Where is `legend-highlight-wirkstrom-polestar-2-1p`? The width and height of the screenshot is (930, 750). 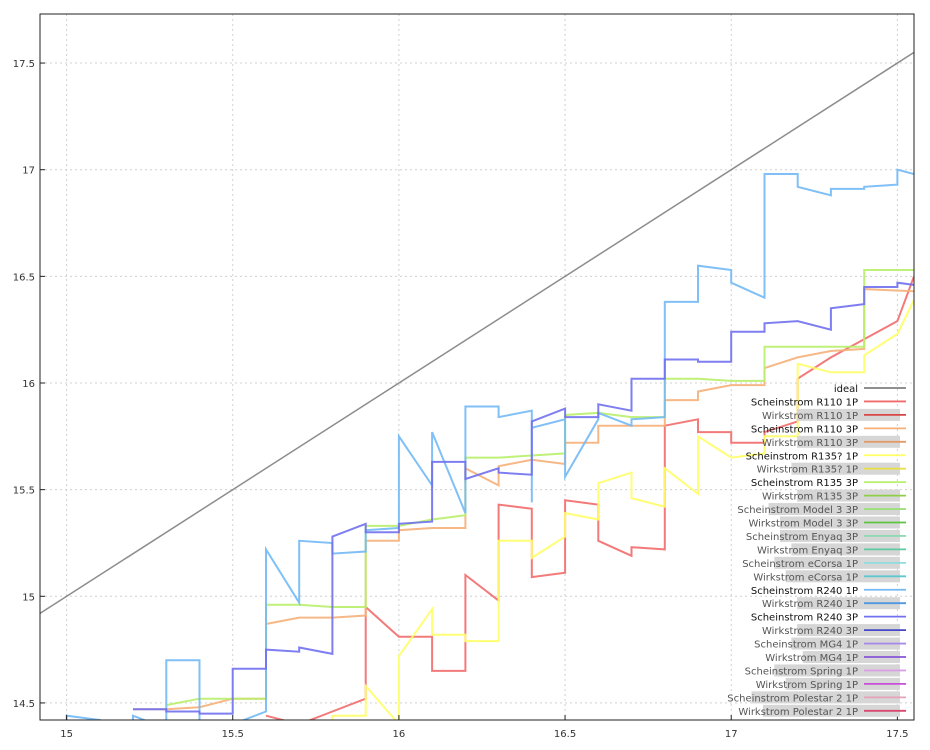 legend-highlight-wirkstrom-polestar-2-1p is located at coordinates (831, 710).